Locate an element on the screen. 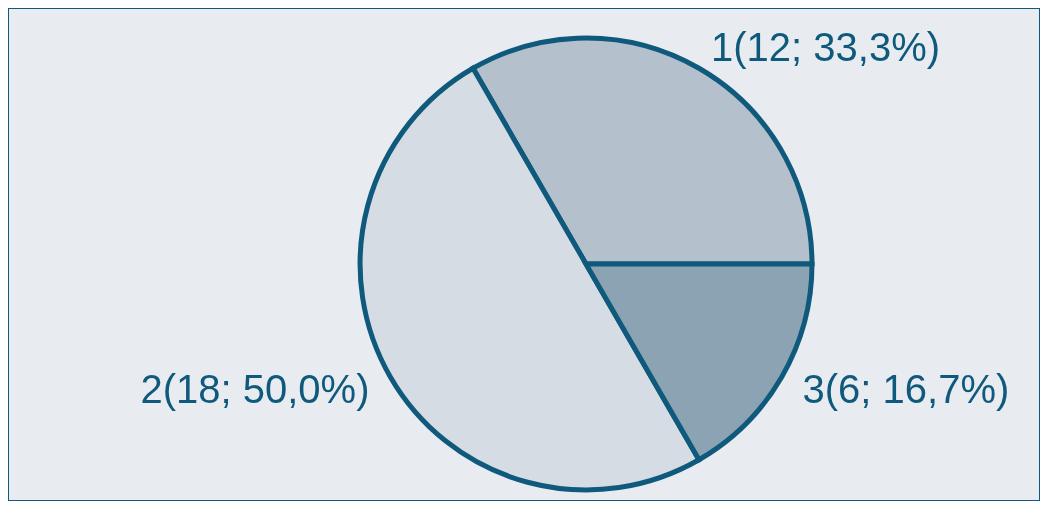 The image size is (1048, 509). slice-label: 2(18; 50,0%) is located at coordinates (255, 389).